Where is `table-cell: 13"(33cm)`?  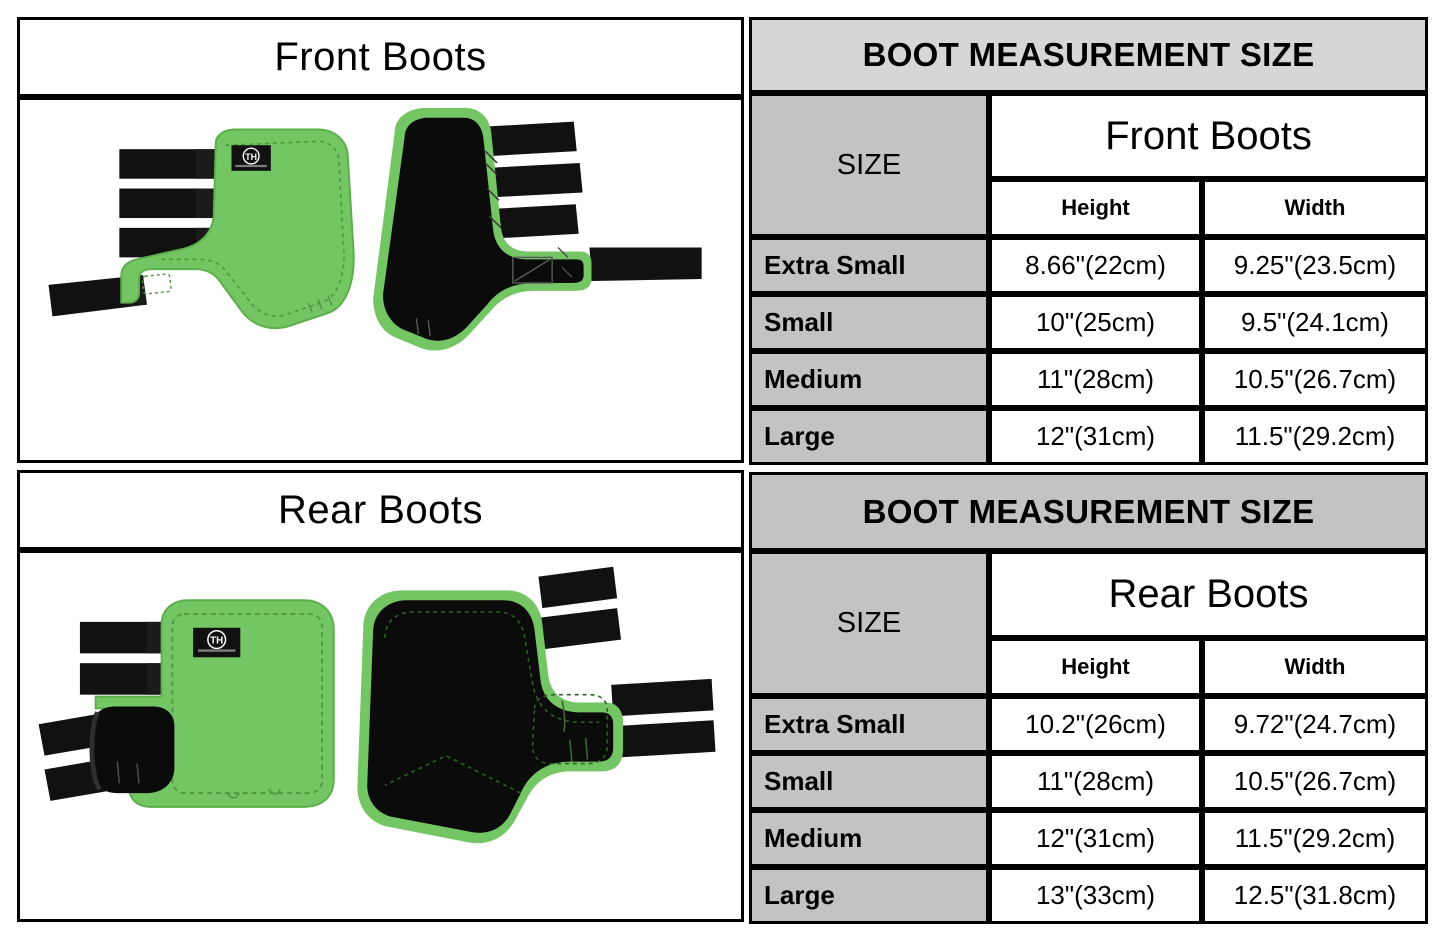
table-cell: 13"(33cm) is located at coordinates (1095, 895).